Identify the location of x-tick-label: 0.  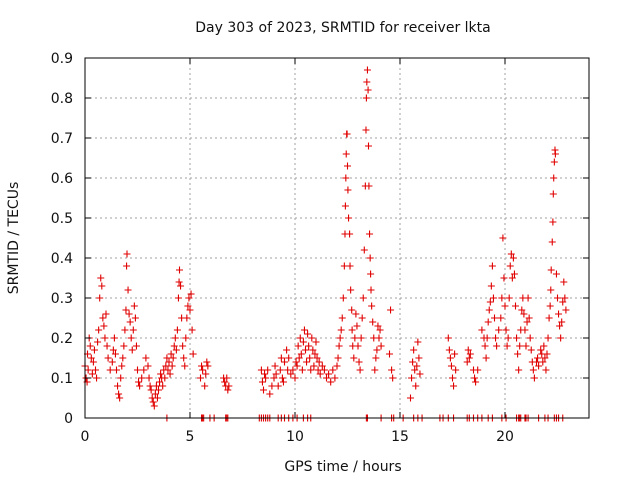
(85, 437).